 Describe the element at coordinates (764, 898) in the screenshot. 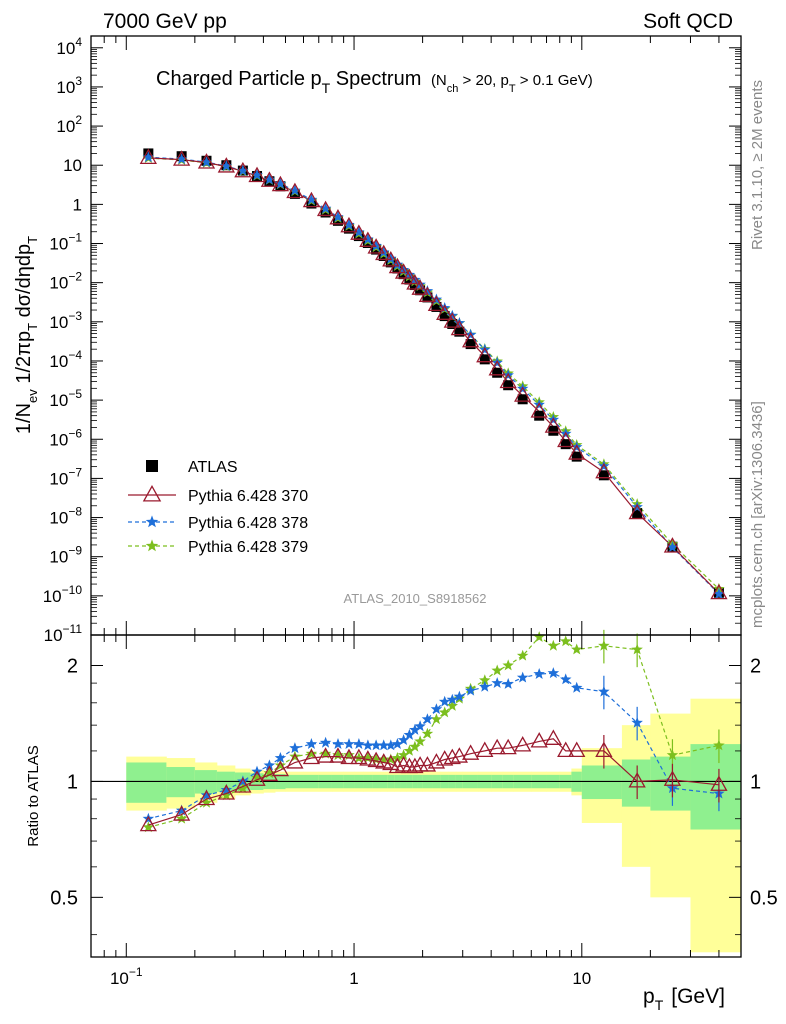

I see `ratio-y-tick-label-right: 0.5` at that location.